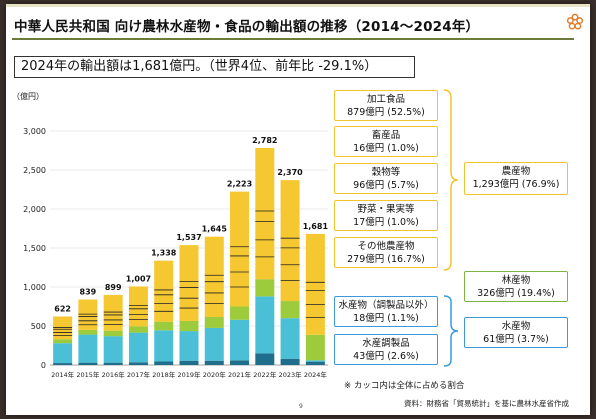  I want to click on y-tick-label: 0, so click(43, 365).